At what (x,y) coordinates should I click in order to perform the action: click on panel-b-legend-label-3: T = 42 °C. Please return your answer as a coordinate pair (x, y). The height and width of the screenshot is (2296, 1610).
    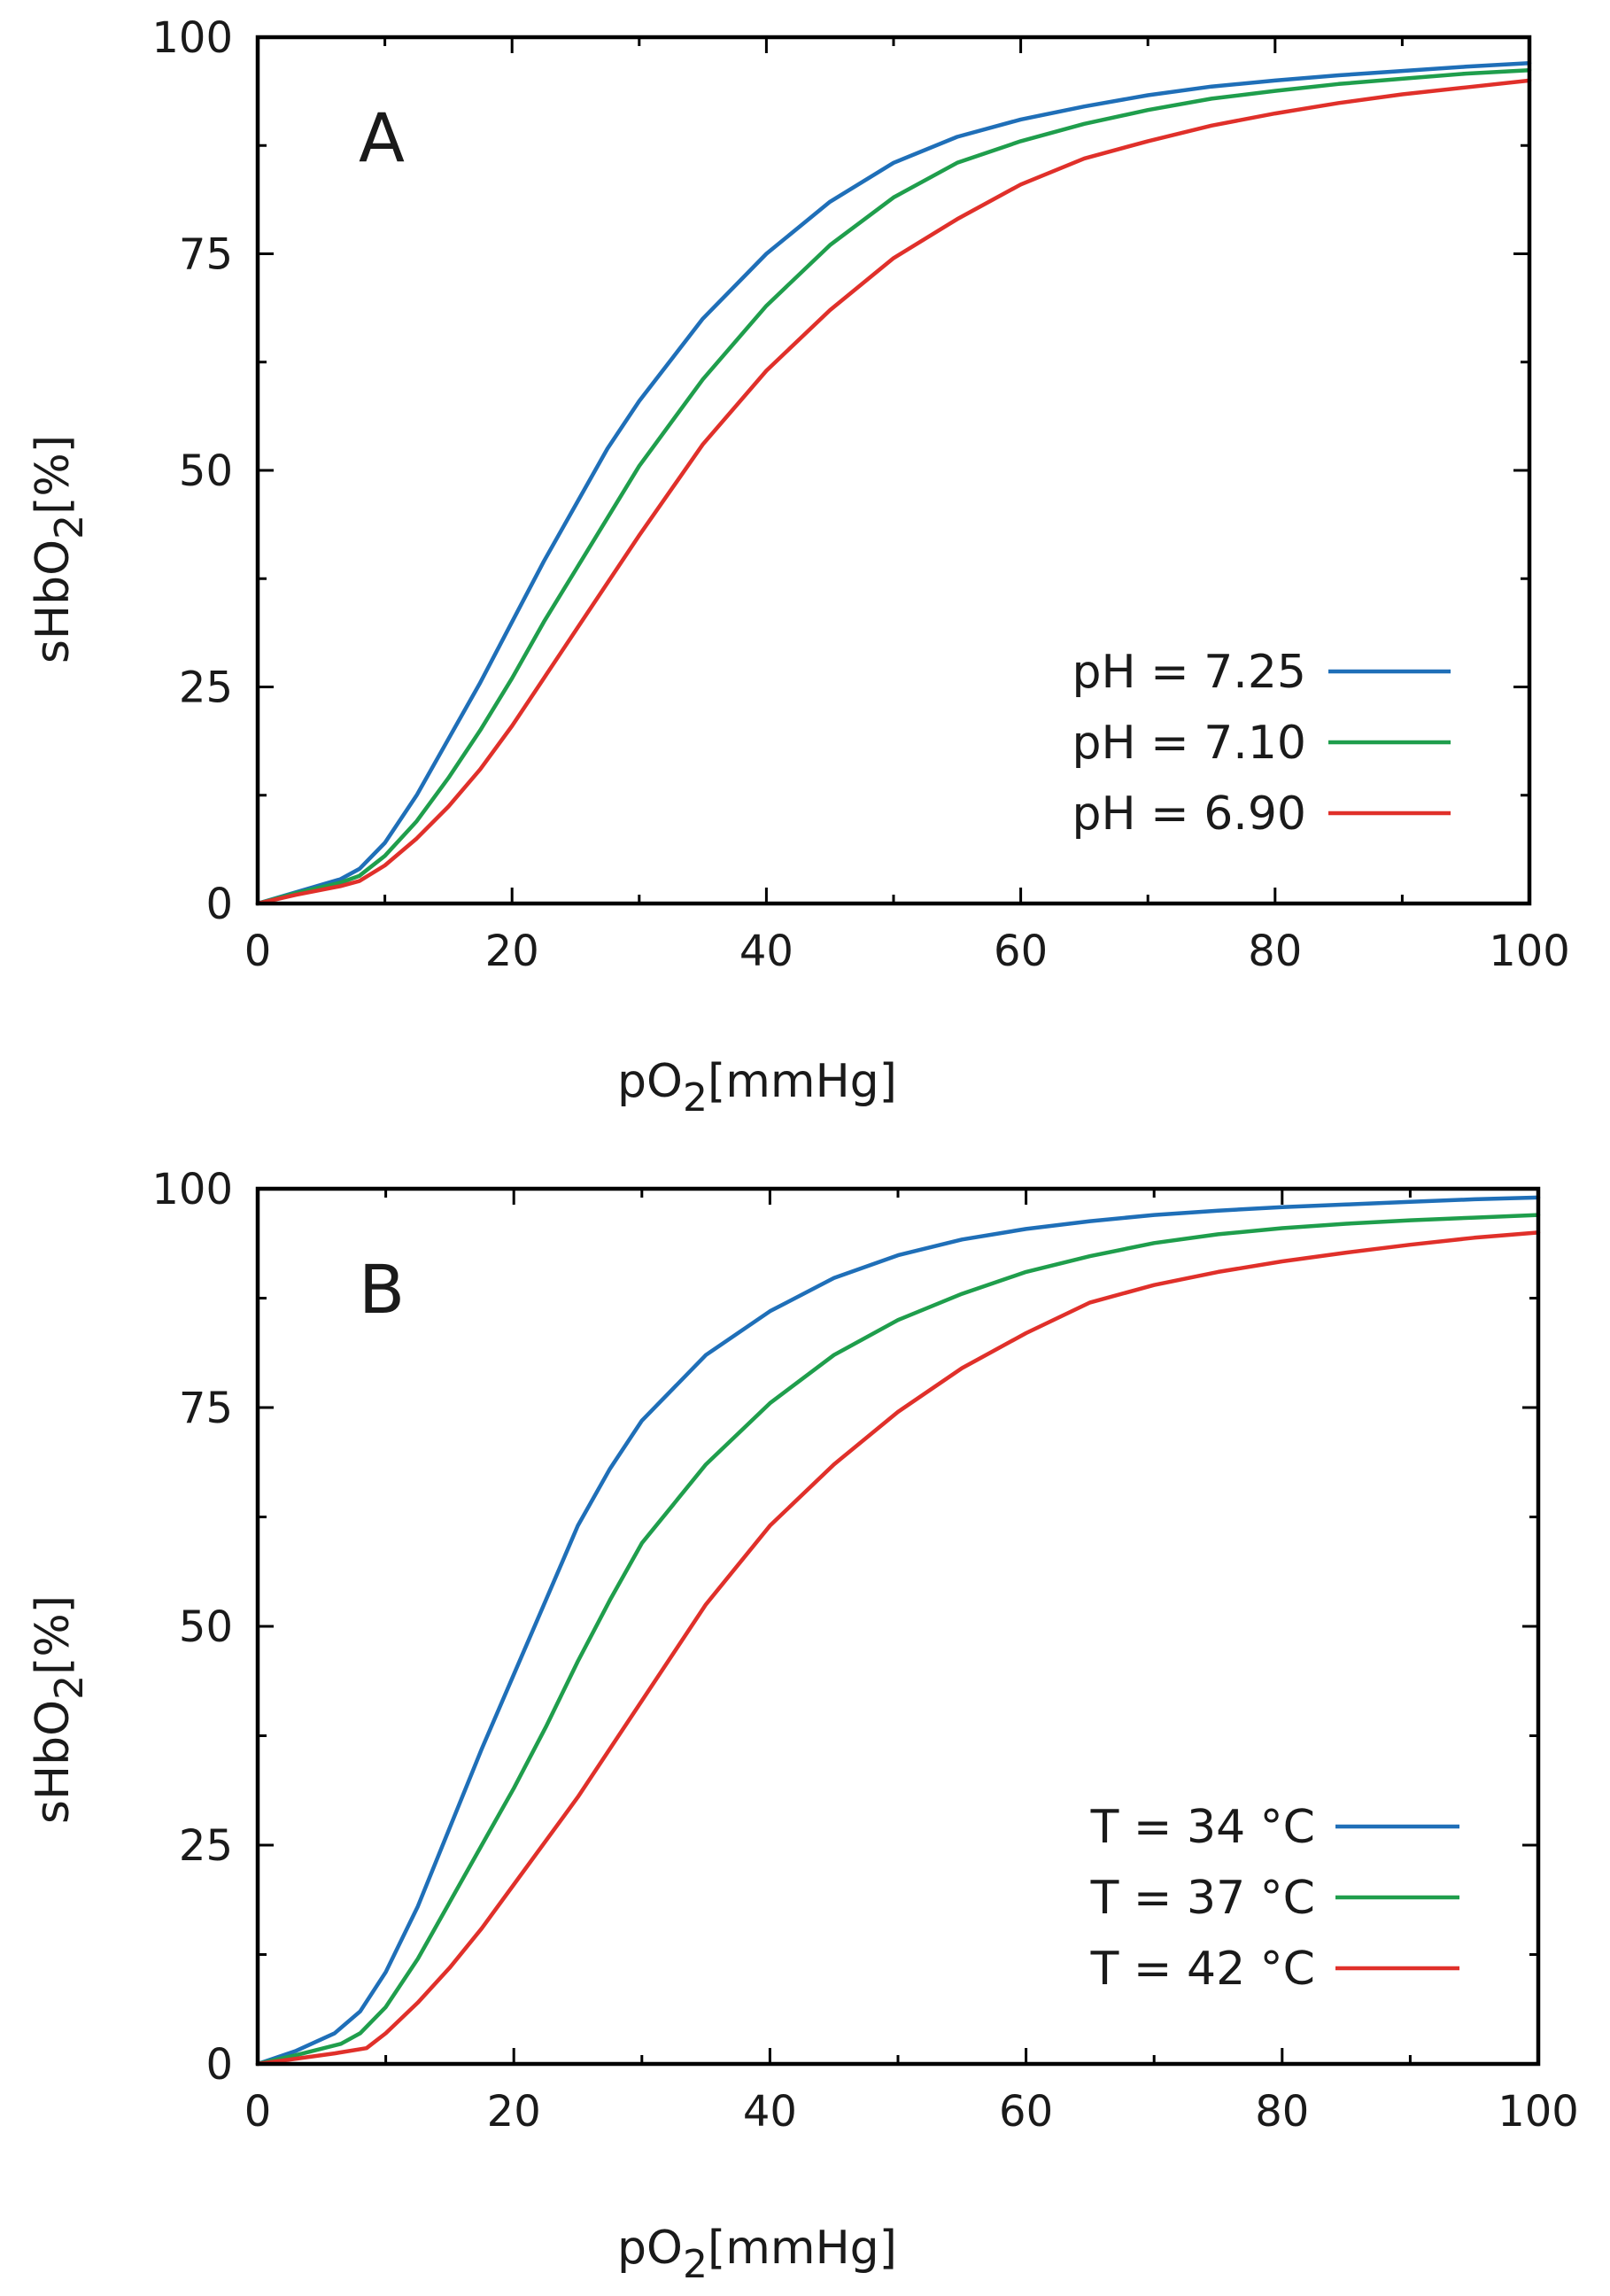
    Looking at the image, I should click on (1203, 1970).